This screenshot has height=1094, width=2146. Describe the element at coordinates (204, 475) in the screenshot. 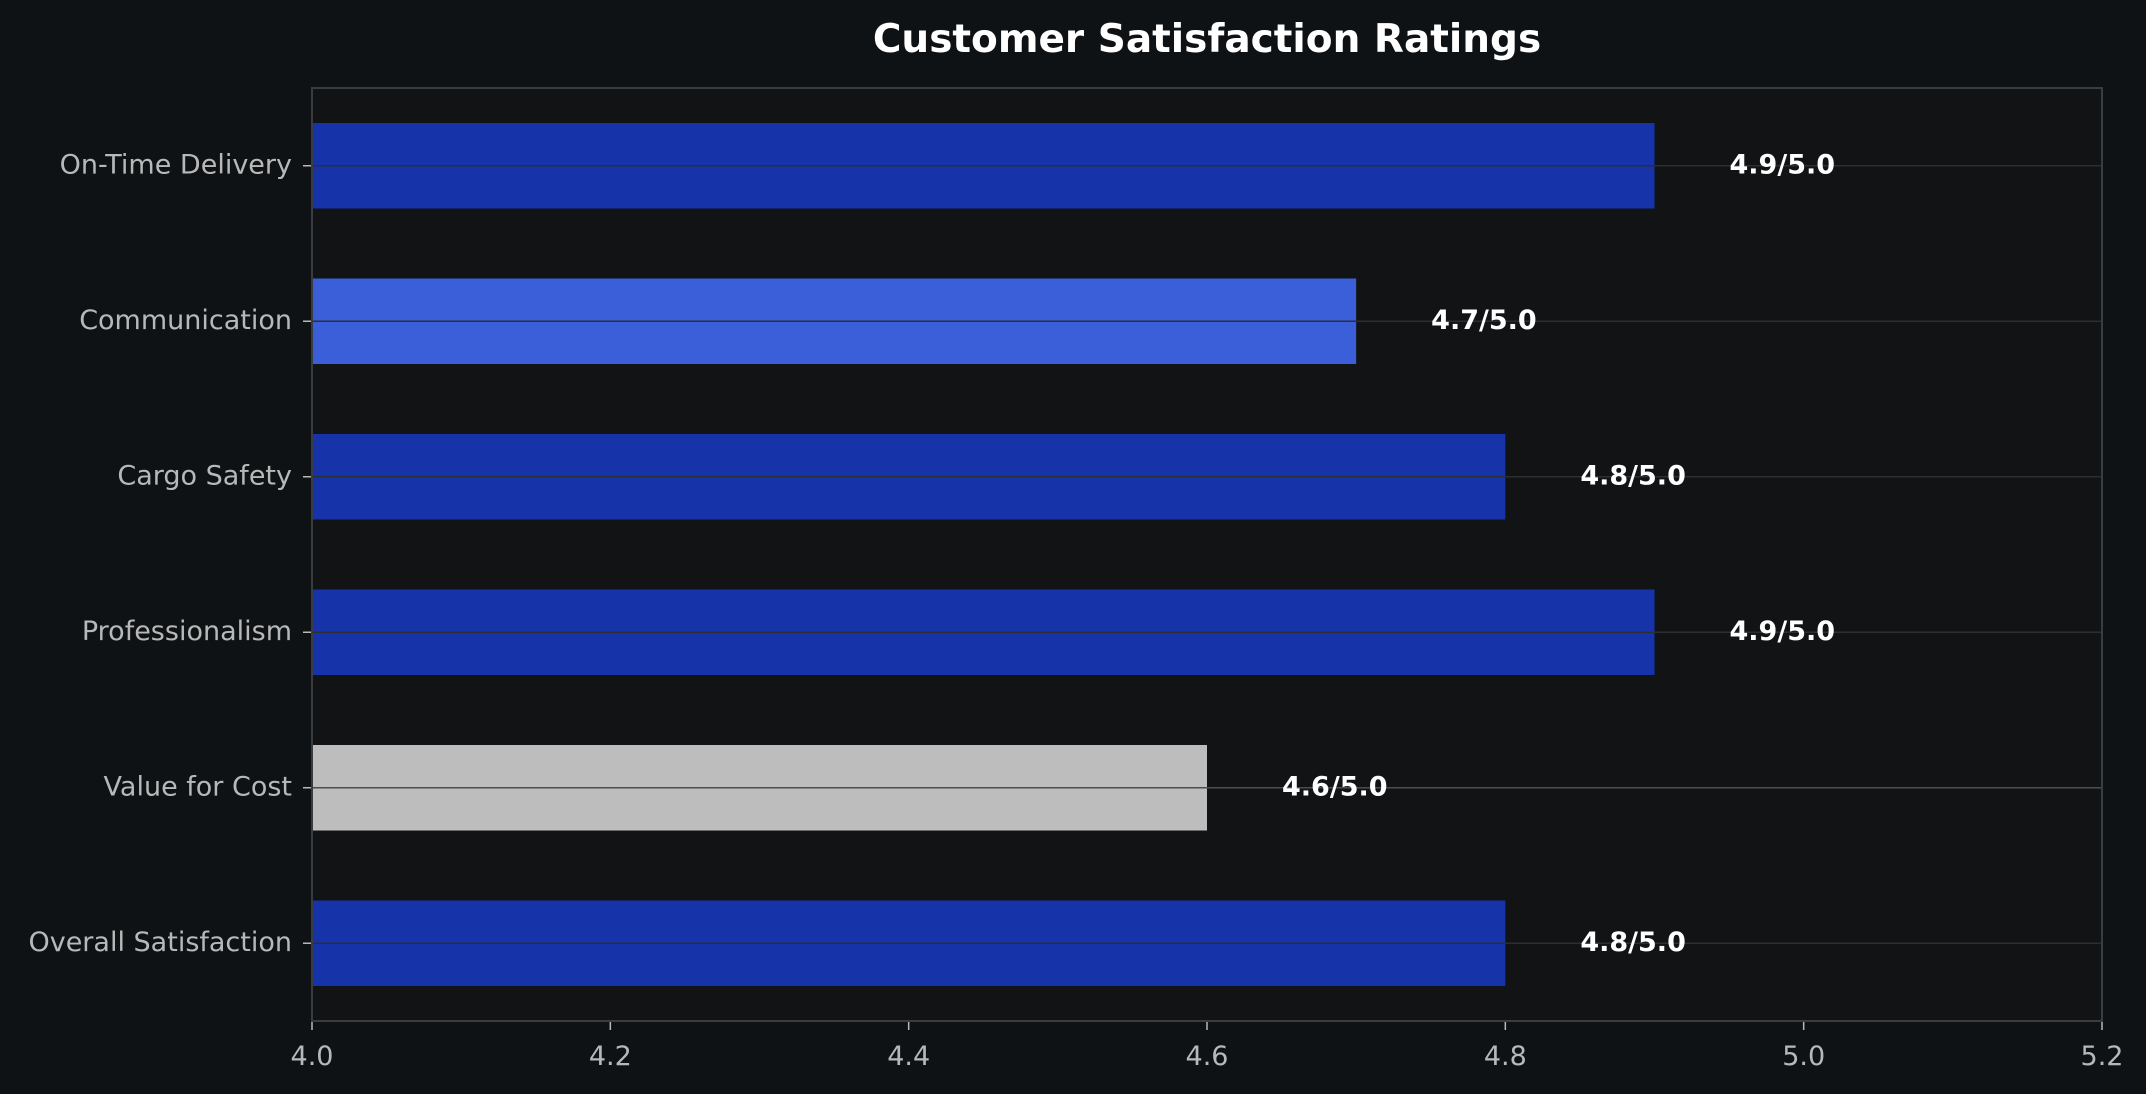

I see `y-tick-label: Cargo Safety` at that location.